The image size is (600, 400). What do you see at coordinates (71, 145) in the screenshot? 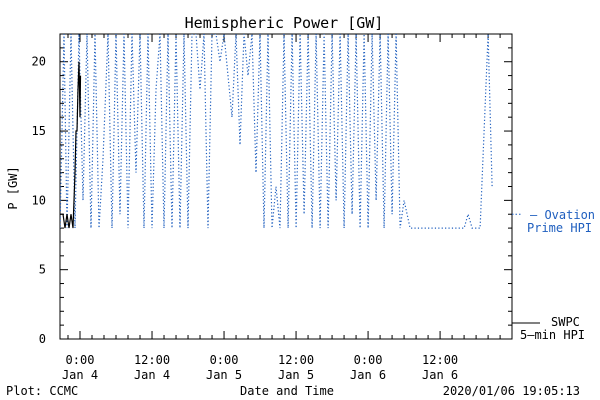
I see `swpc-series-line` at bounding box center [71, 145].